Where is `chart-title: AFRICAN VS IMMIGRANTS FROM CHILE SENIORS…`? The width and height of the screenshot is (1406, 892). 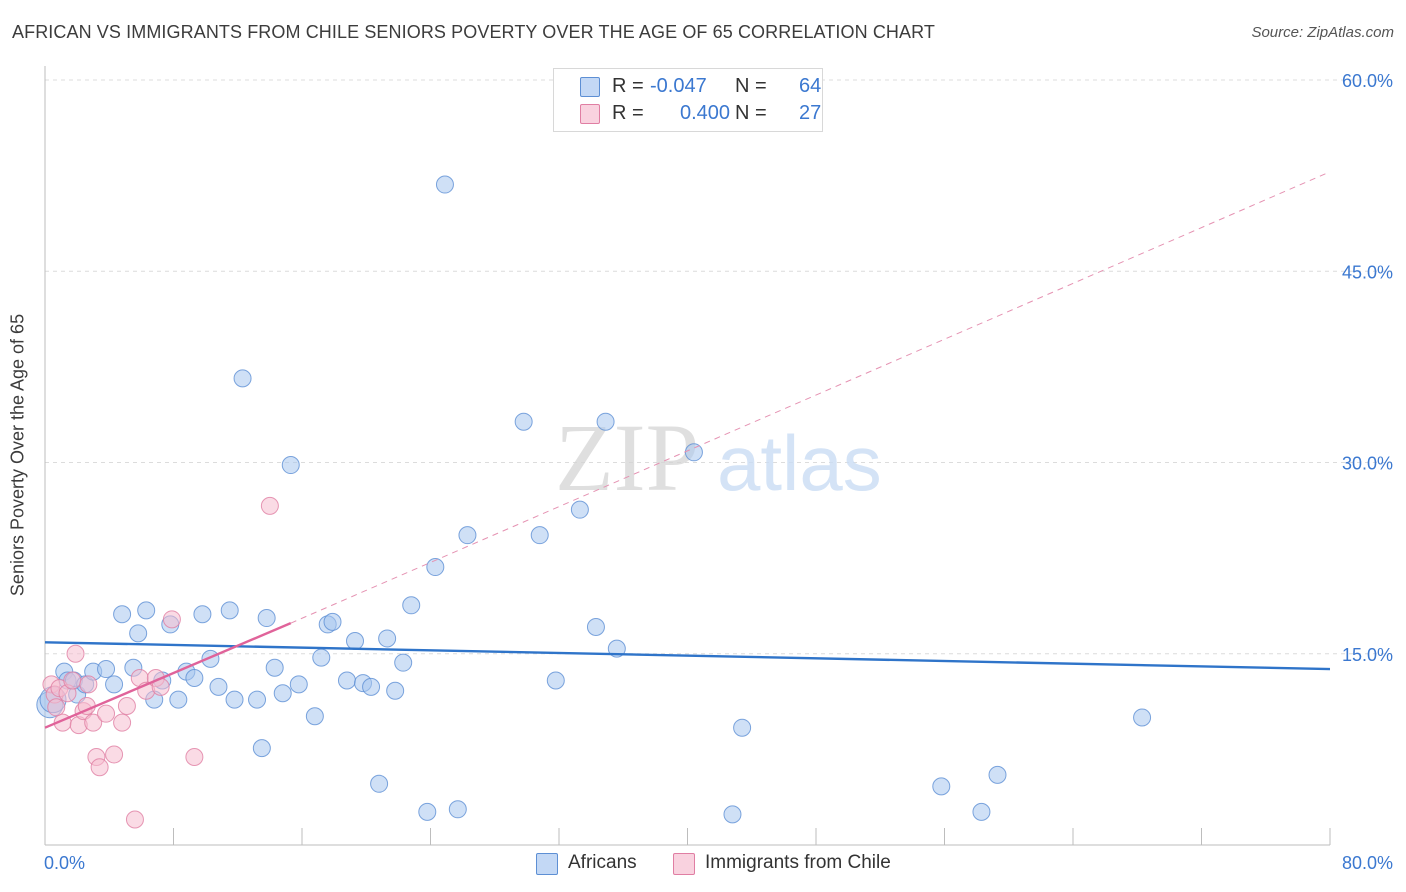
chart-title: AFRICAN VS IMMIGRANTS FROM CHILE SENIORS… is located at coordinates (473, 32).